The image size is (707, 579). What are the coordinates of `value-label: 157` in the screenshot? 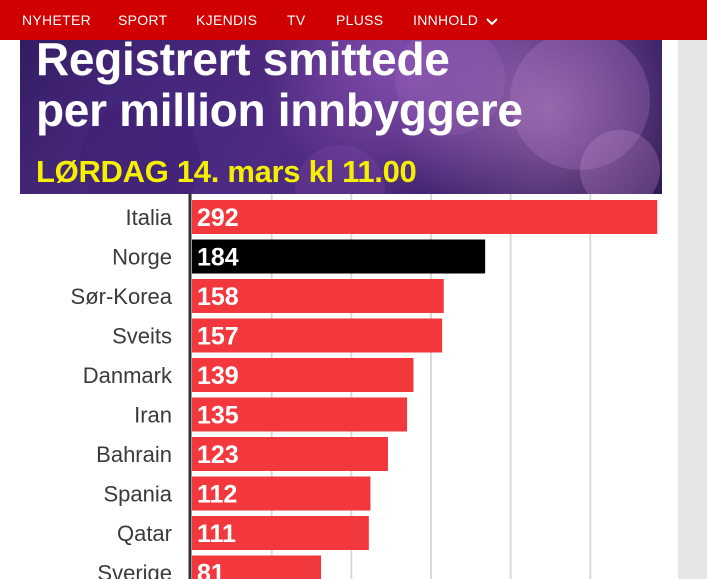 It's located at (218, 337).